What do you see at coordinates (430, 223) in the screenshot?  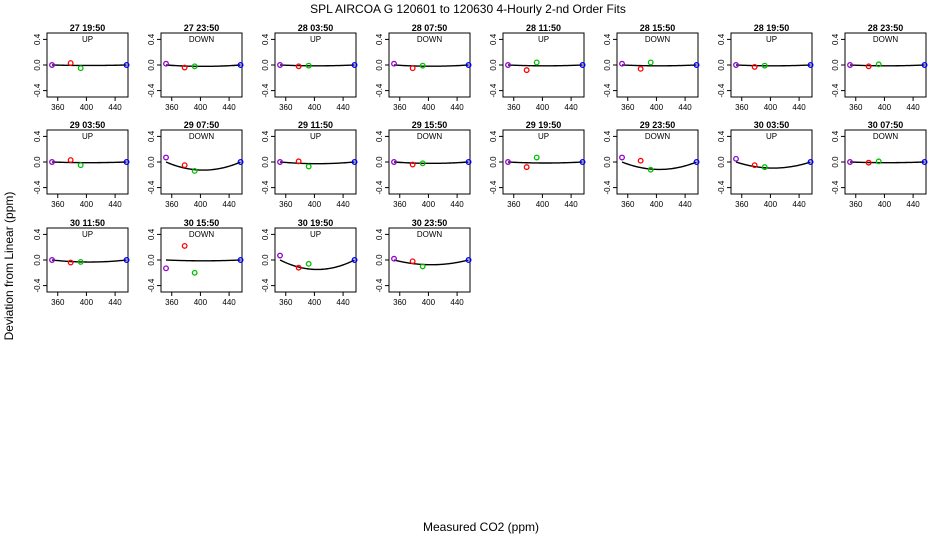 I see `panel-label: 30 23:50` at bounding box center [430, 223].